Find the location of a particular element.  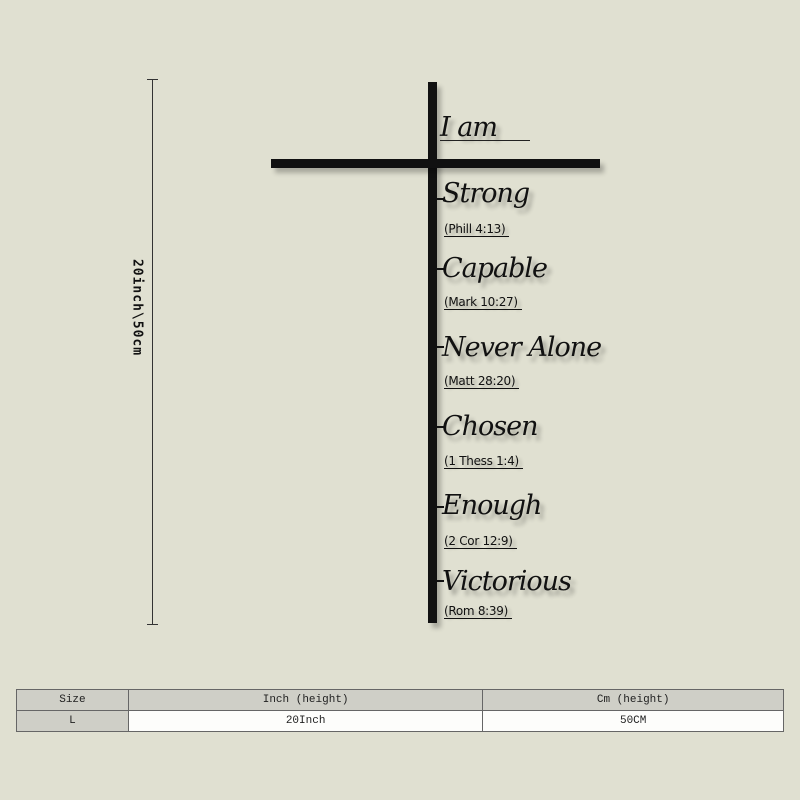

cross-horizontal-bar is located at coordinates (435, 163).